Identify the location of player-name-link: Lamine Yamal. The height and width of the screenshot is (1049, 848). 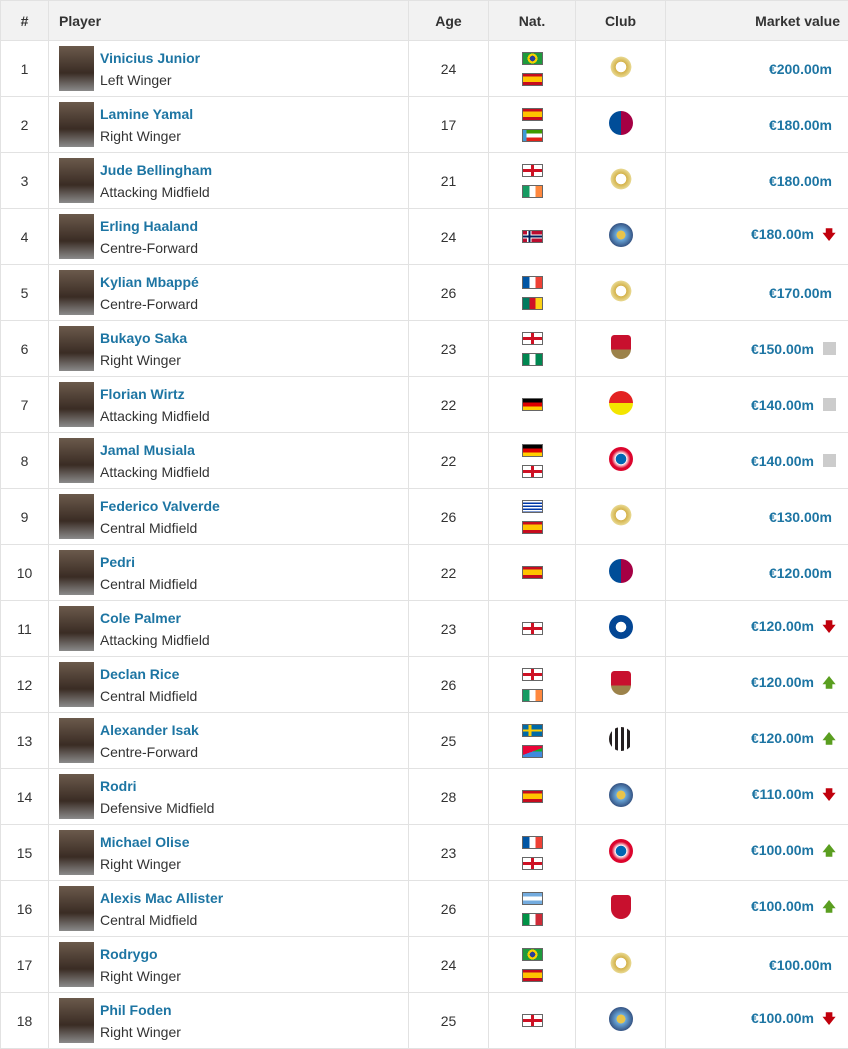
(146, 114).